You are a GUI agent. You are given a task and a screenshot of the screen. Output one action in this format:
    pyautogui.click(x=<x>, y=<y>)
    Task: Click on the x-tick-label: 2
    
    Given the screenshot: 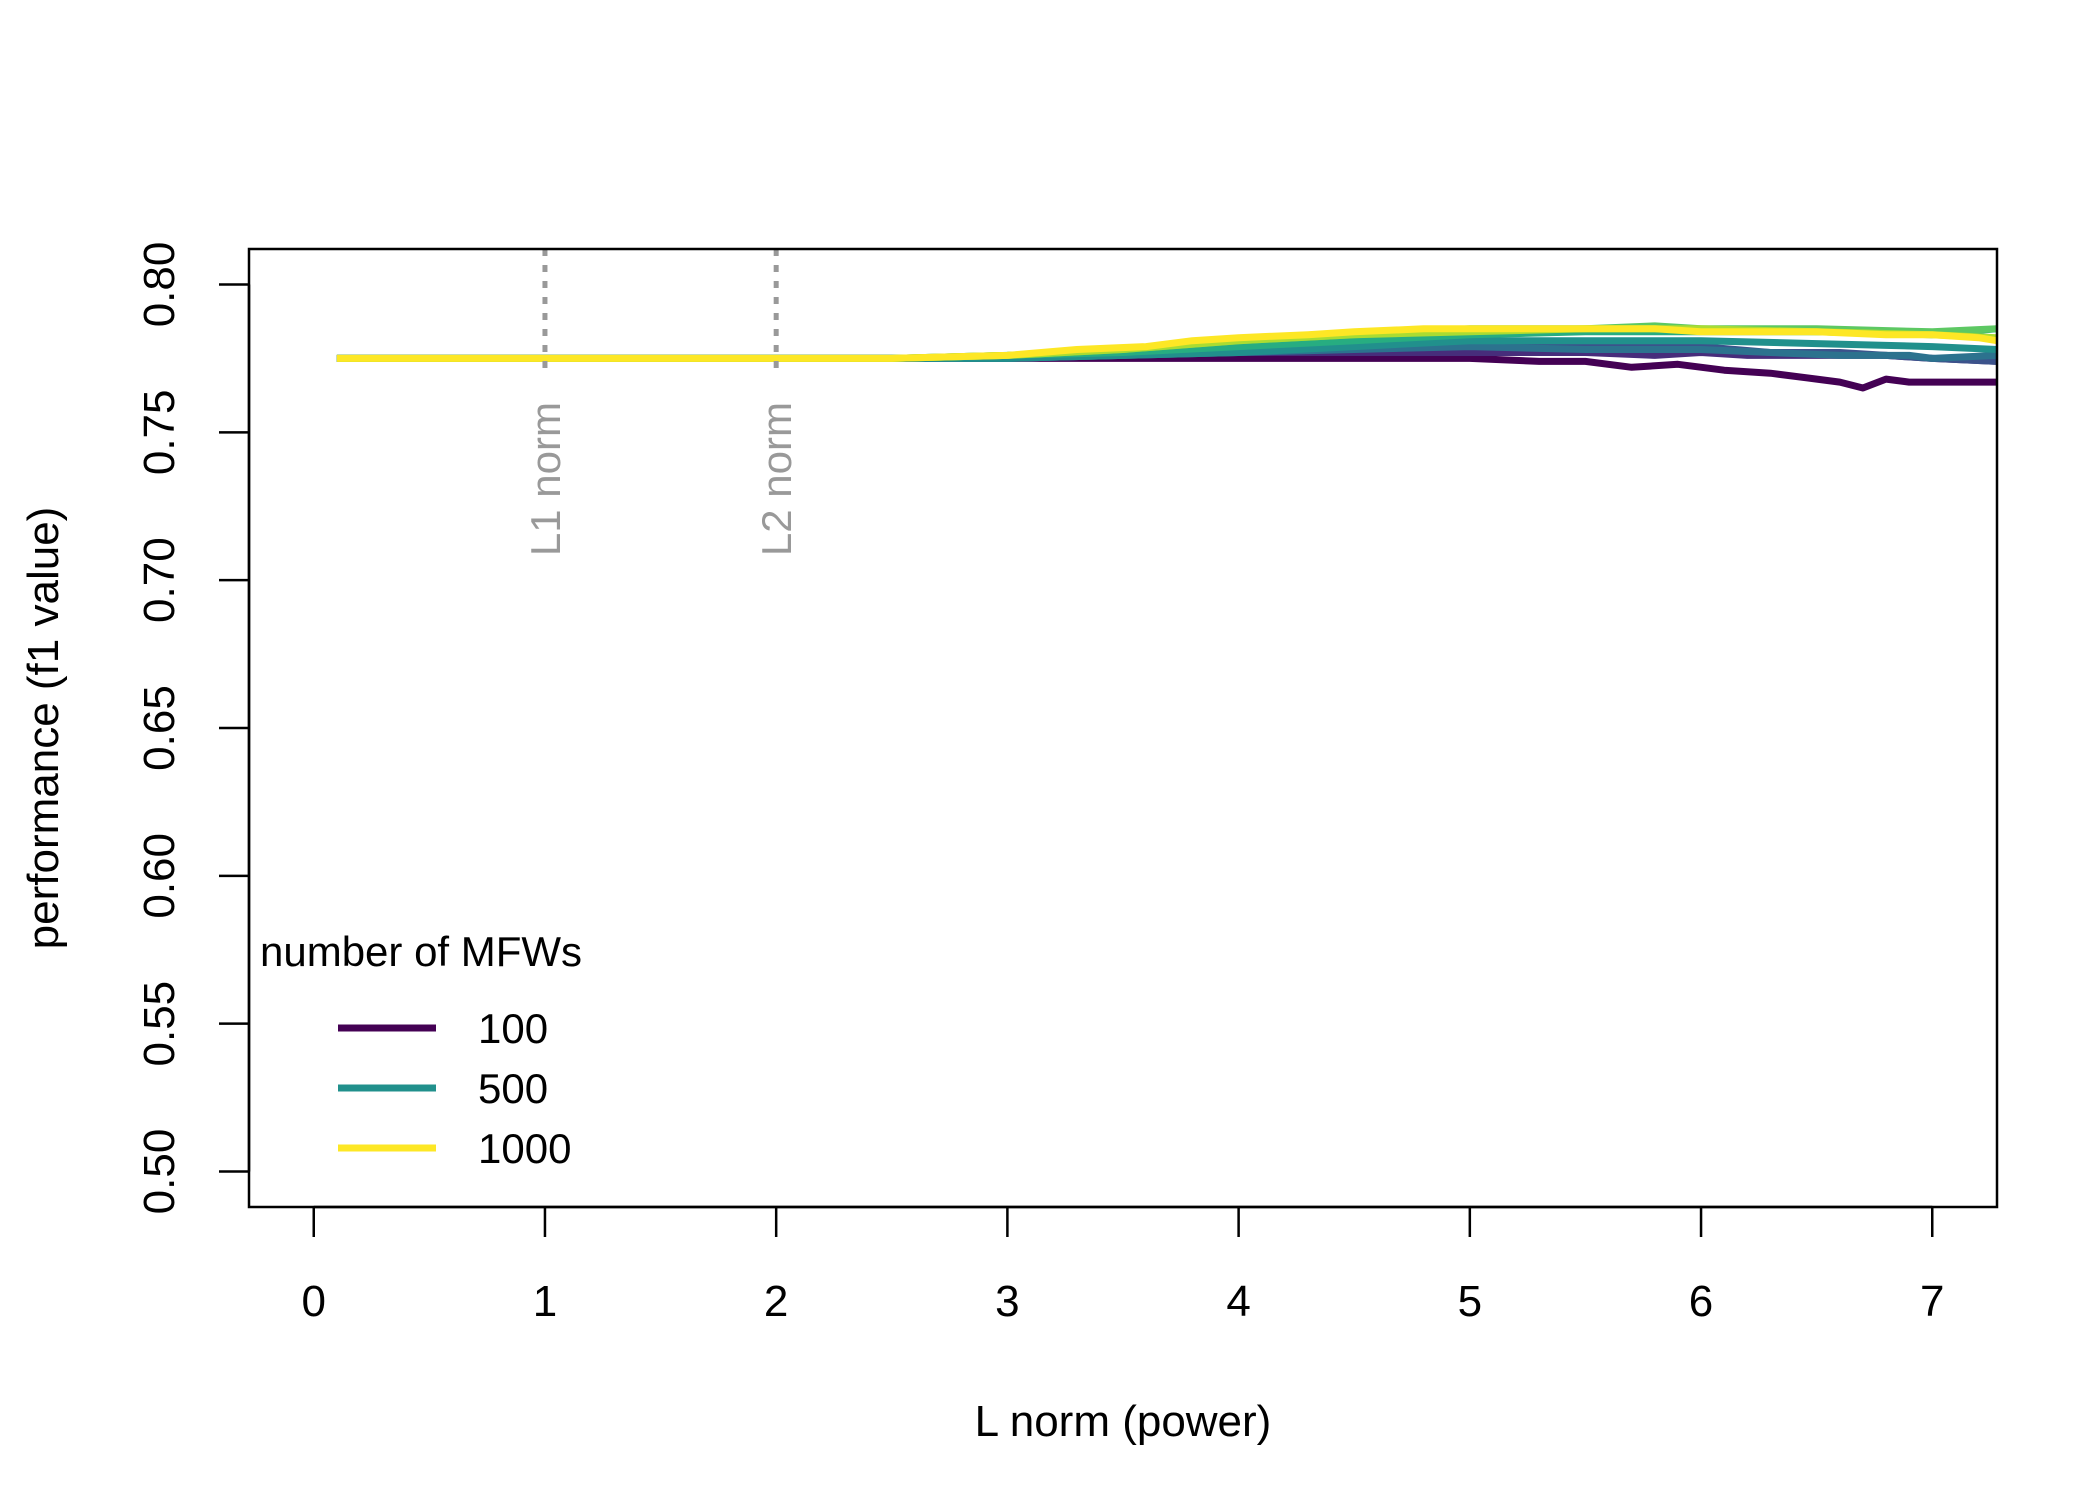 What is the action you would take?
    pyautogui.click(x=776, y=1301)
    